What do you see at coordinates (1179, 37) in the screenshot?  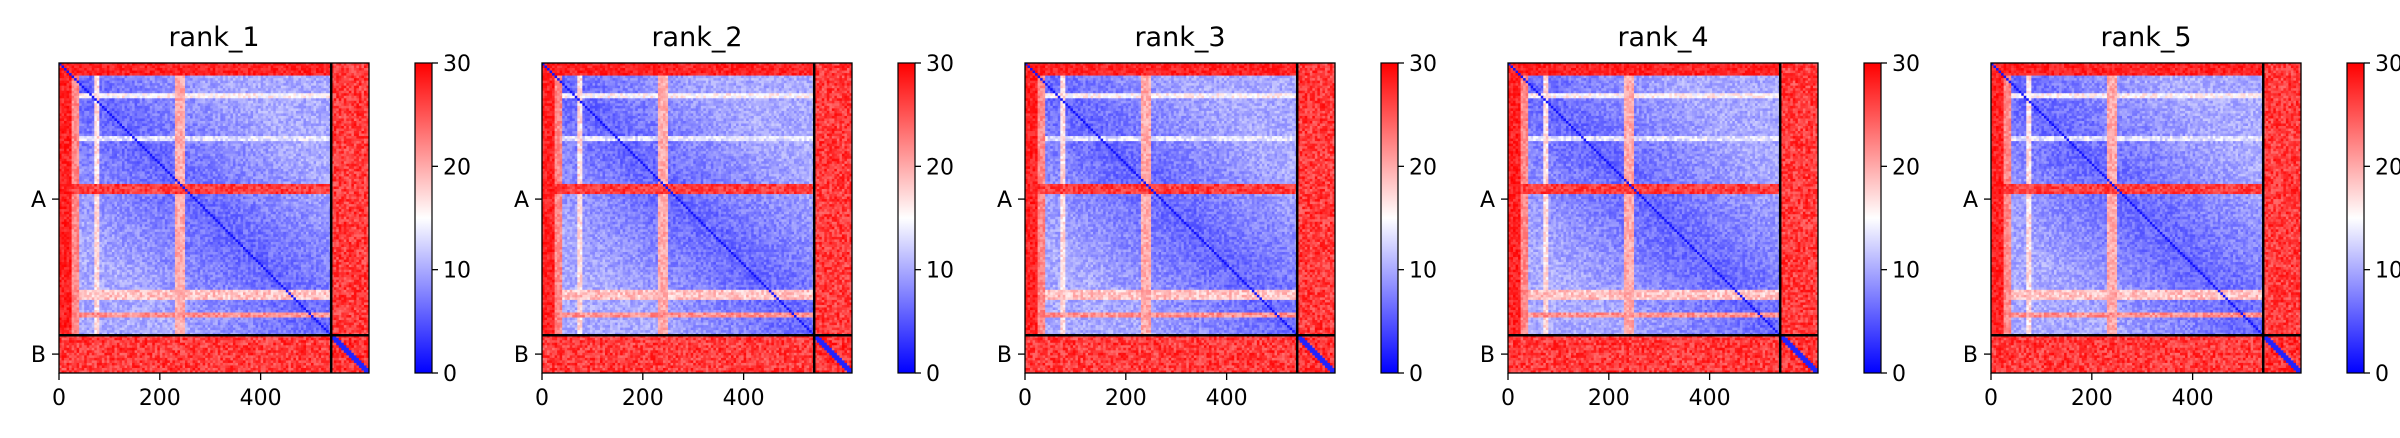 I see `panel-title: rank_3` at bounding box center [1179, 37].